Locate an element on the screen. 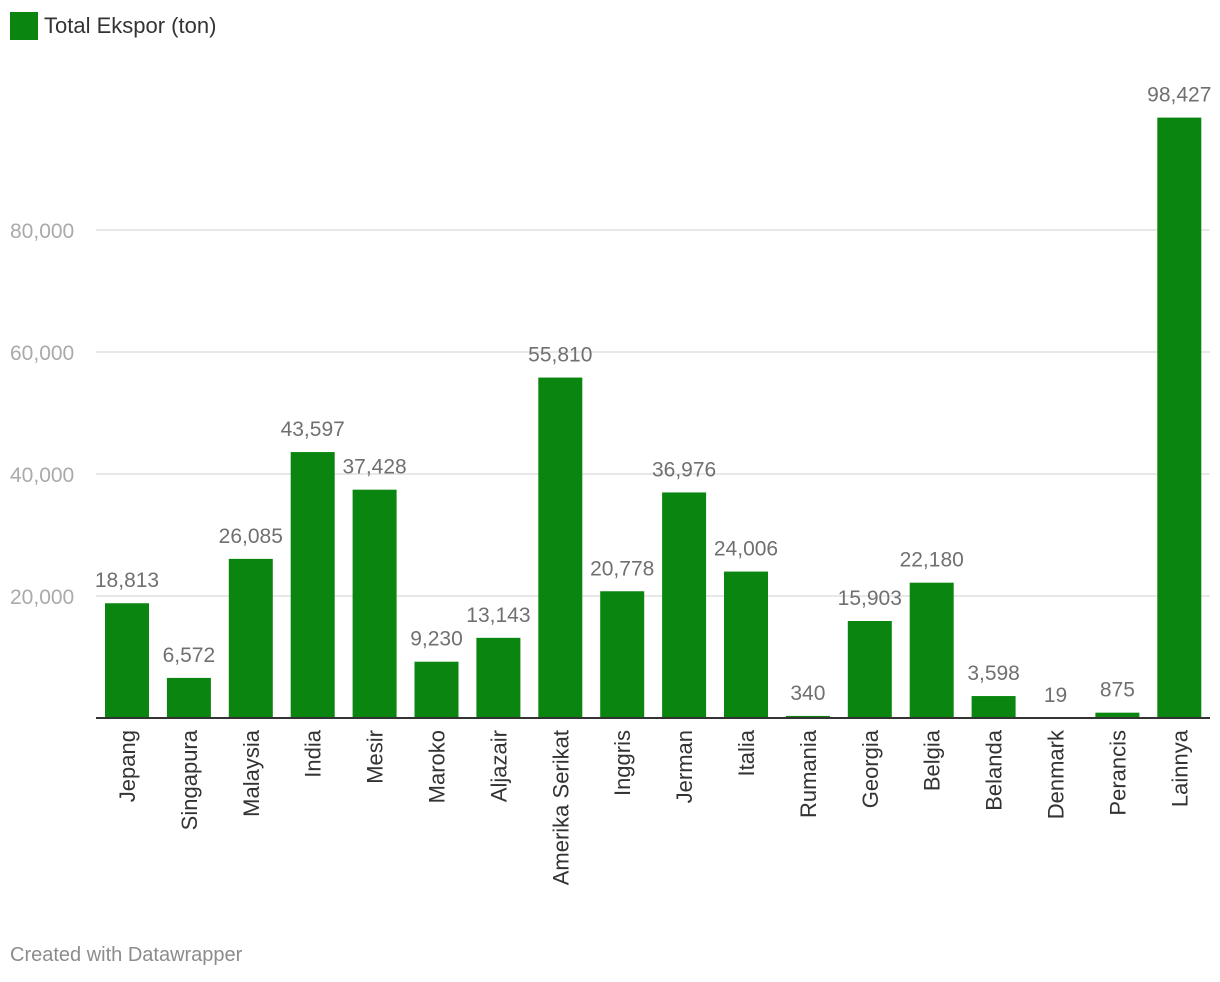 This screenshot has width=1220, height=982. x-tick-label: Mesir is located at coordinates (375, 757).